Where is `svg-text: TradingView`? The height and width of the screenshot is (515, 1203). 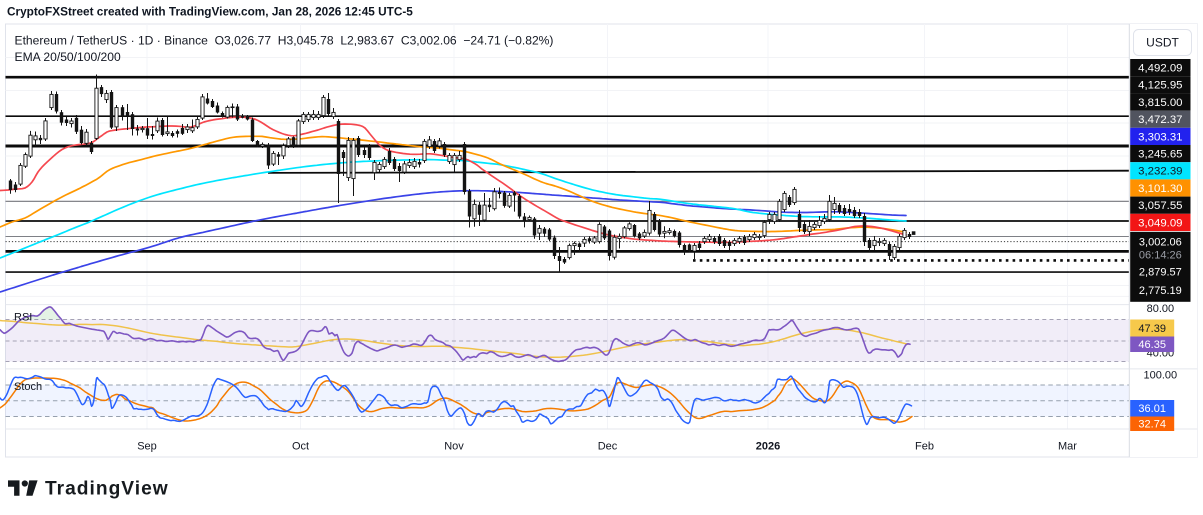 svg-text: TradingView is located at coordinates (107, 489).